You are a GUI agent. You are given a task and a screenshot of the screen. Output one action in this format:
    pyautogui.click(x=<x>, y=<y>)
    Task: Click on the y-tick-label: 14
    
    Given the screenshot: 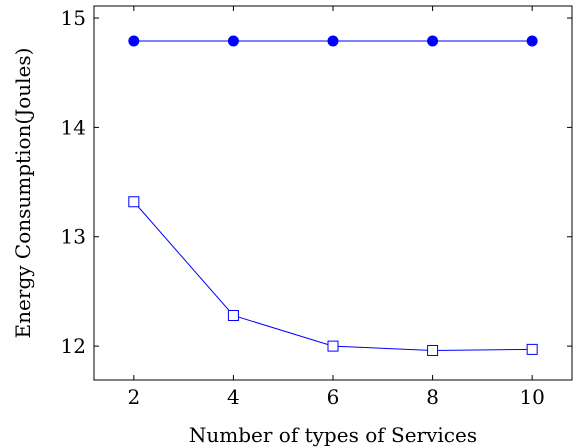 What is the action you would take?
    pyautogui.click(x=73, y=127)
    